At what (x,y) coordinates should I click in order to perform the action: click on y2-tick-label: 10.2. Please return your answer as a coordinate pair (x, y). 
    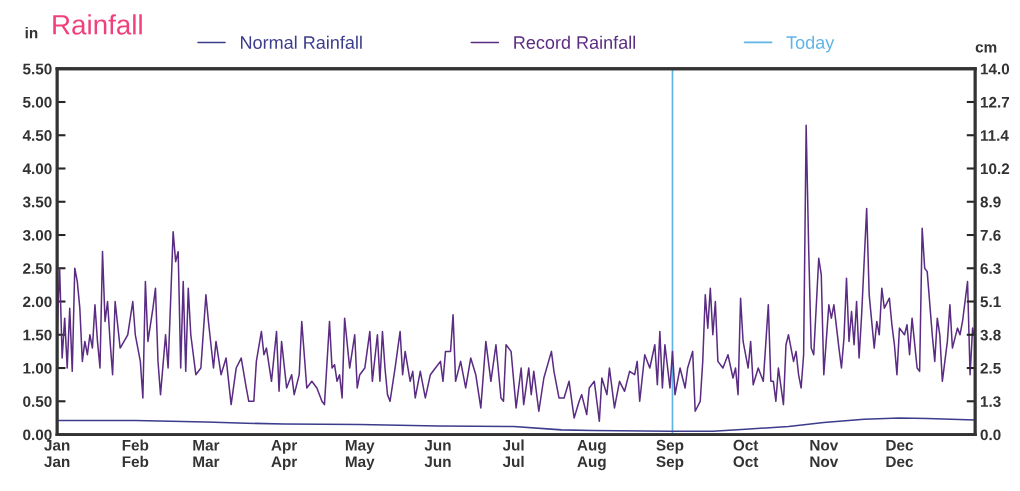
    Looking at the image, I should click on (995, 169).